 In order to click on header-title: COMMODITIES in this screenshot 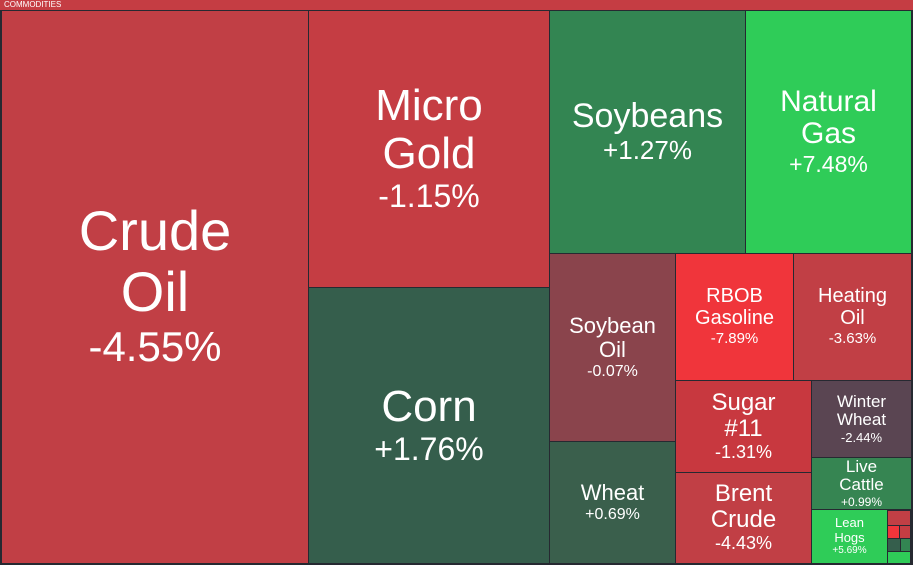, I will do `click(456, 5)`.